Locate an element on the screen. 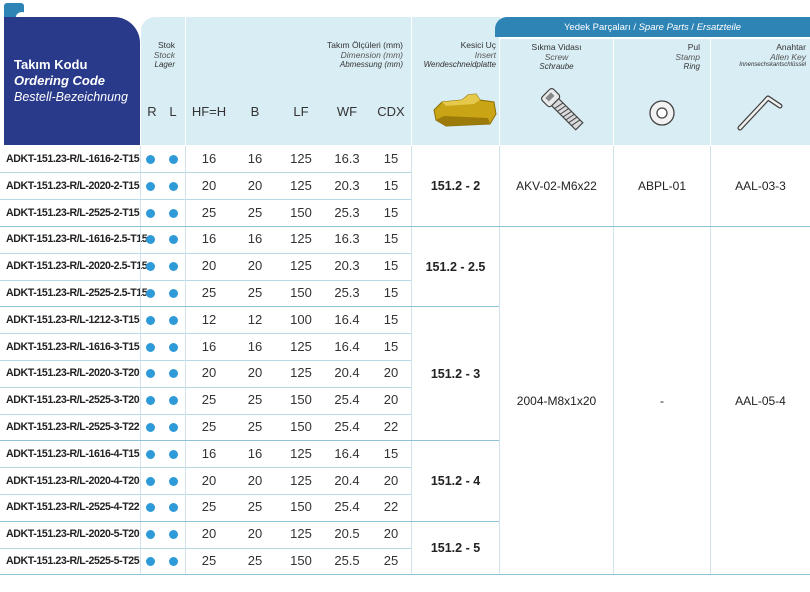 The image size is (810, 592). dims-en: Dimension (mm) is located at coordinates (371, 55).